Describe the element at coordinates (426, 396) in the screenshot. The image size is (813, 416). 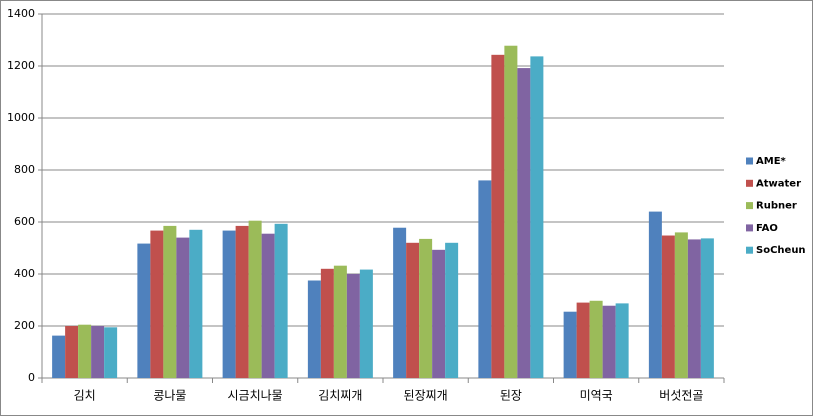
I see `x-tick-label: 된장찌개` at that location.